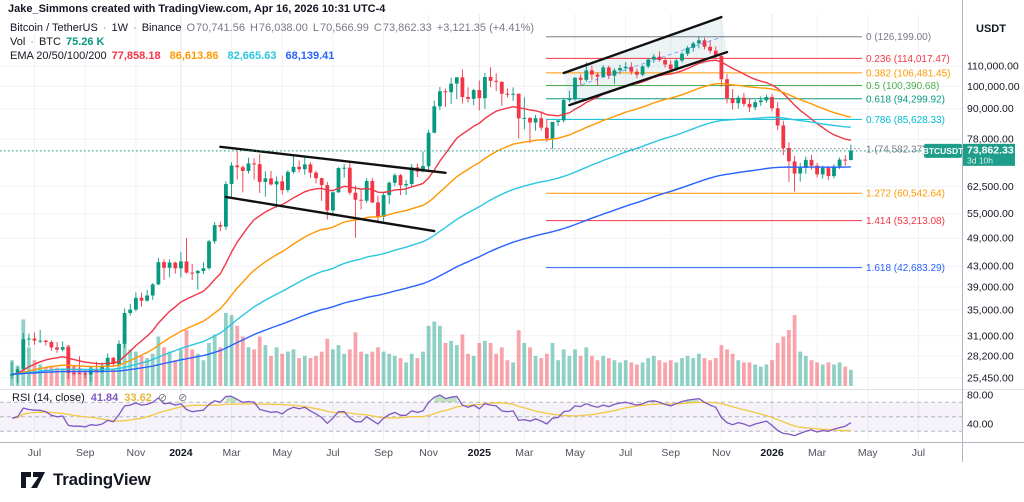 The width and height of the screenshot is (1024, 502). I want to click on descending-channel-2024-upper-trendline, so click(333, 160).